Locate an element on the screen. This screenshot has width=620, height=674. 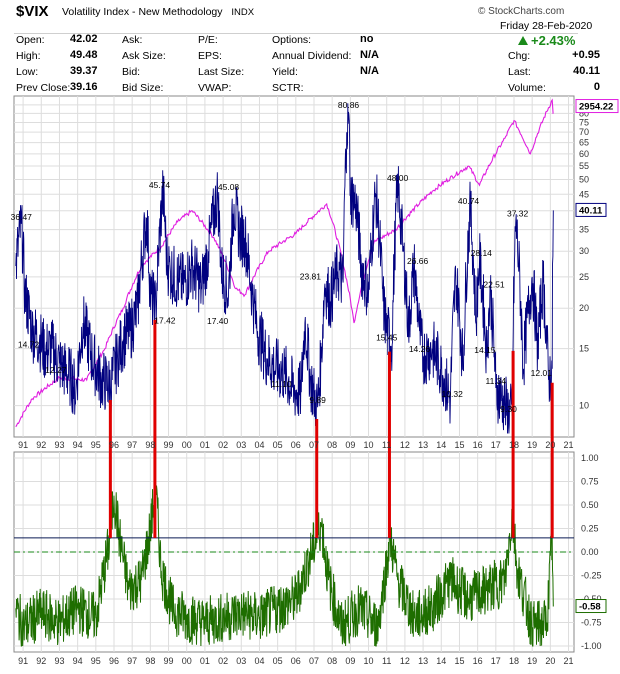
x-tick-label: 04 is located at coordinates (259, 445).